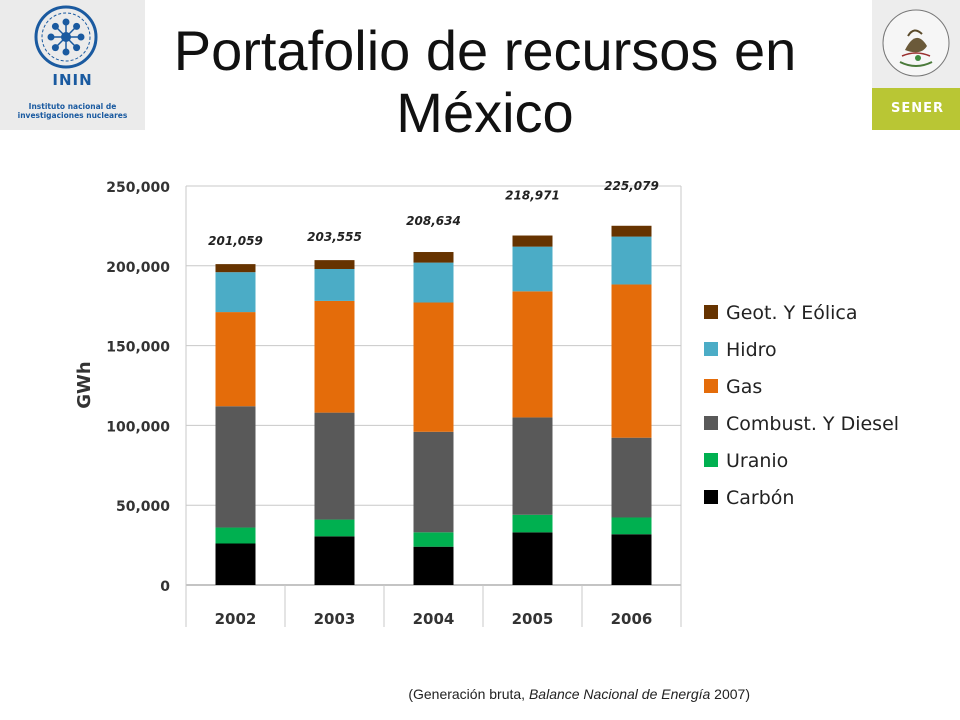 This screenshot has width=960, height=720. I want to click on caption-prefix: (Generación bruta,, so click(468, 694).